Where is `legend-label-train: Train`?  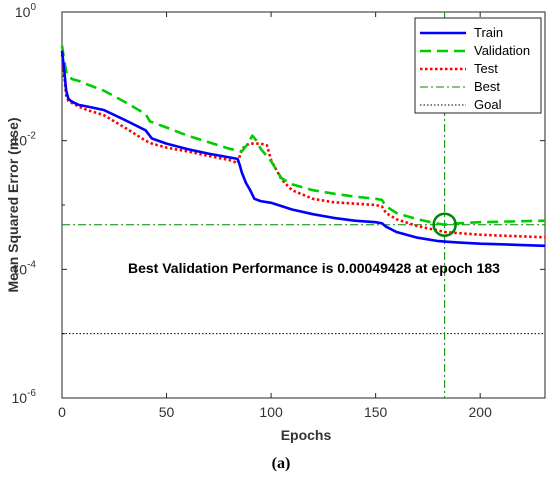
legend-label-train: Train is located at coordinates (488, 32).